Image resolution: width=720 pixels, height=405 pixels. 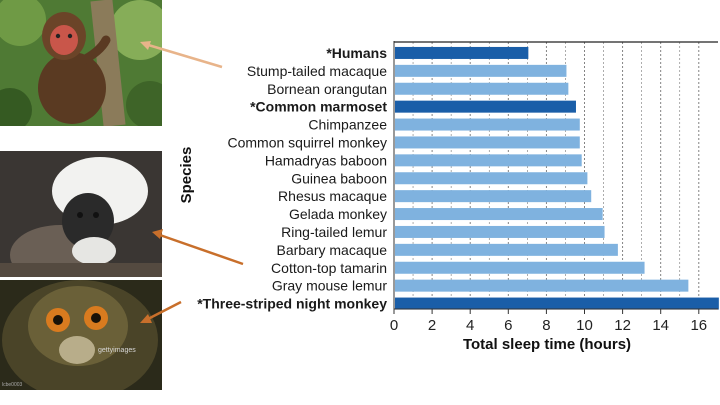 What do you see at coordinates (338, 214) in the screenshot?
I see `category-label: Gelada monkey` at bounding box center [338, 214].